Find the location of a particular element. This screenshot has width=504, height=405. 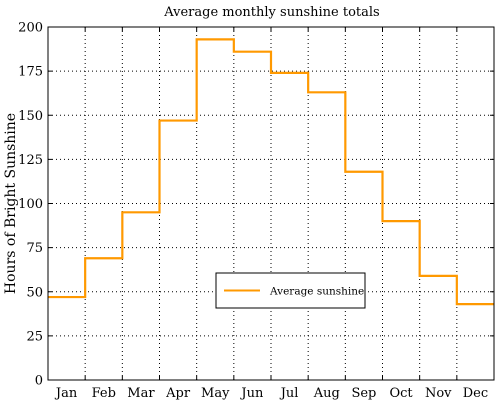

x-tick-label: May is located at coordinates (215, 393).